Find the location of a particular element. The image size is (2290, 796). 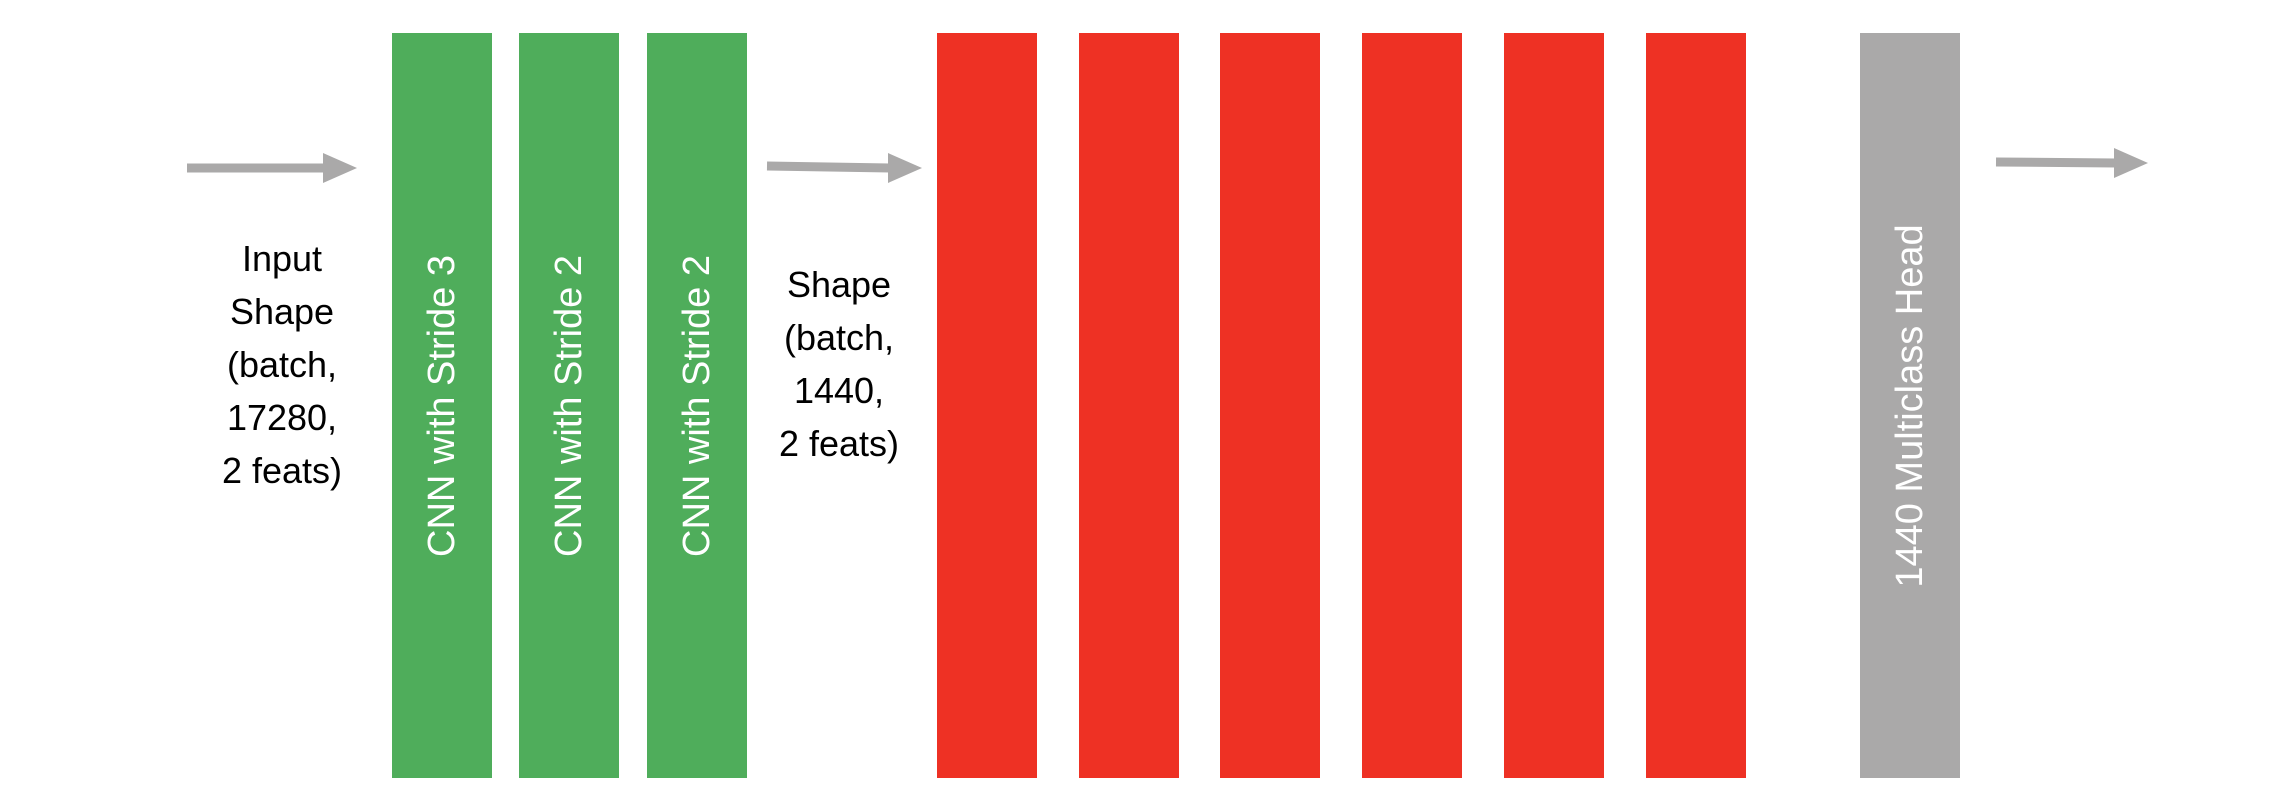

input-shape-line: (batch, is located at coordinates (282, 364).